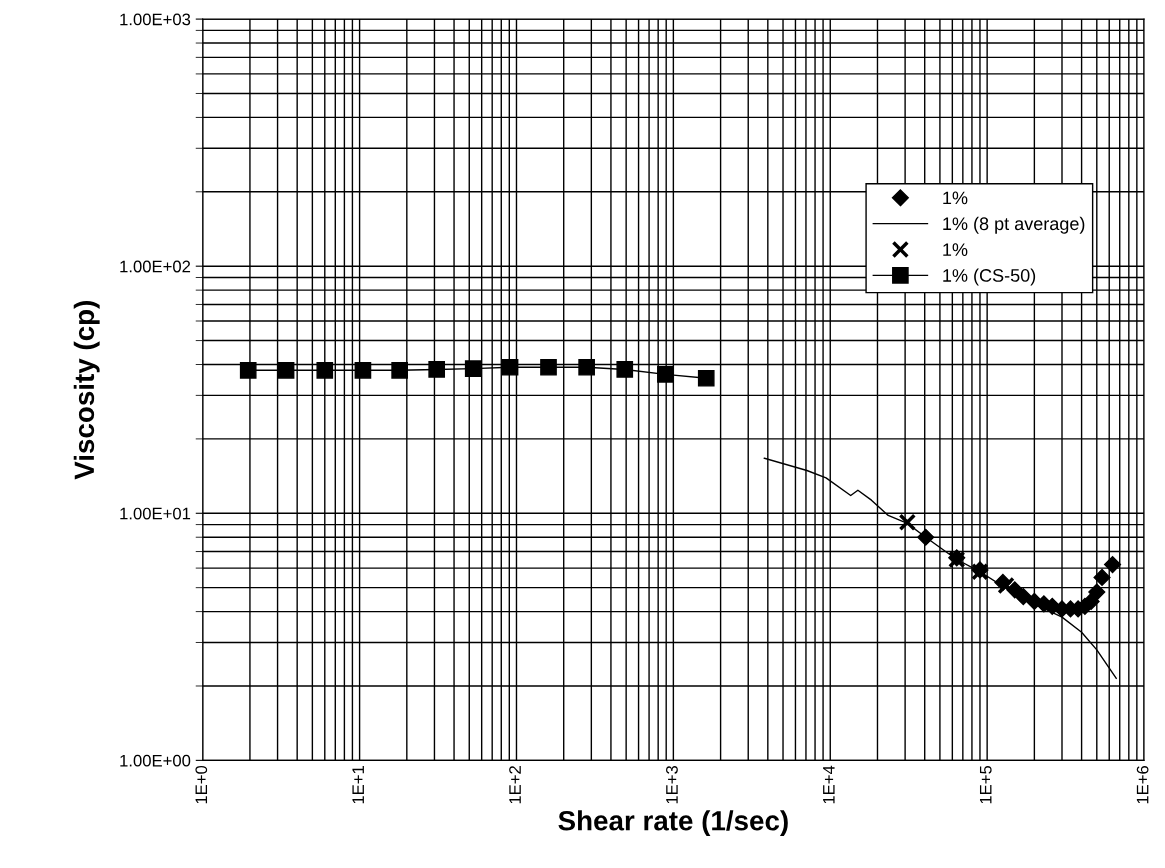  I want to click on x-tick-label: 1E+2, so click(515, 785).